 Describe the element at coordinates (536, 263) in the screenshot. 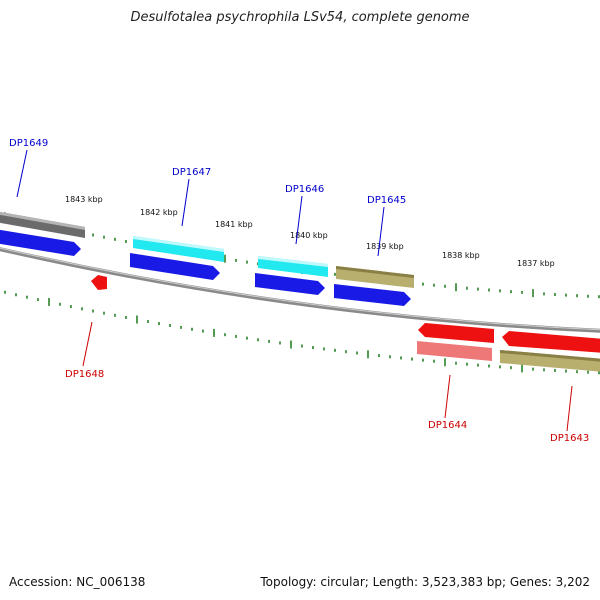

I see `scale-label: 1837 kbp` at that location.